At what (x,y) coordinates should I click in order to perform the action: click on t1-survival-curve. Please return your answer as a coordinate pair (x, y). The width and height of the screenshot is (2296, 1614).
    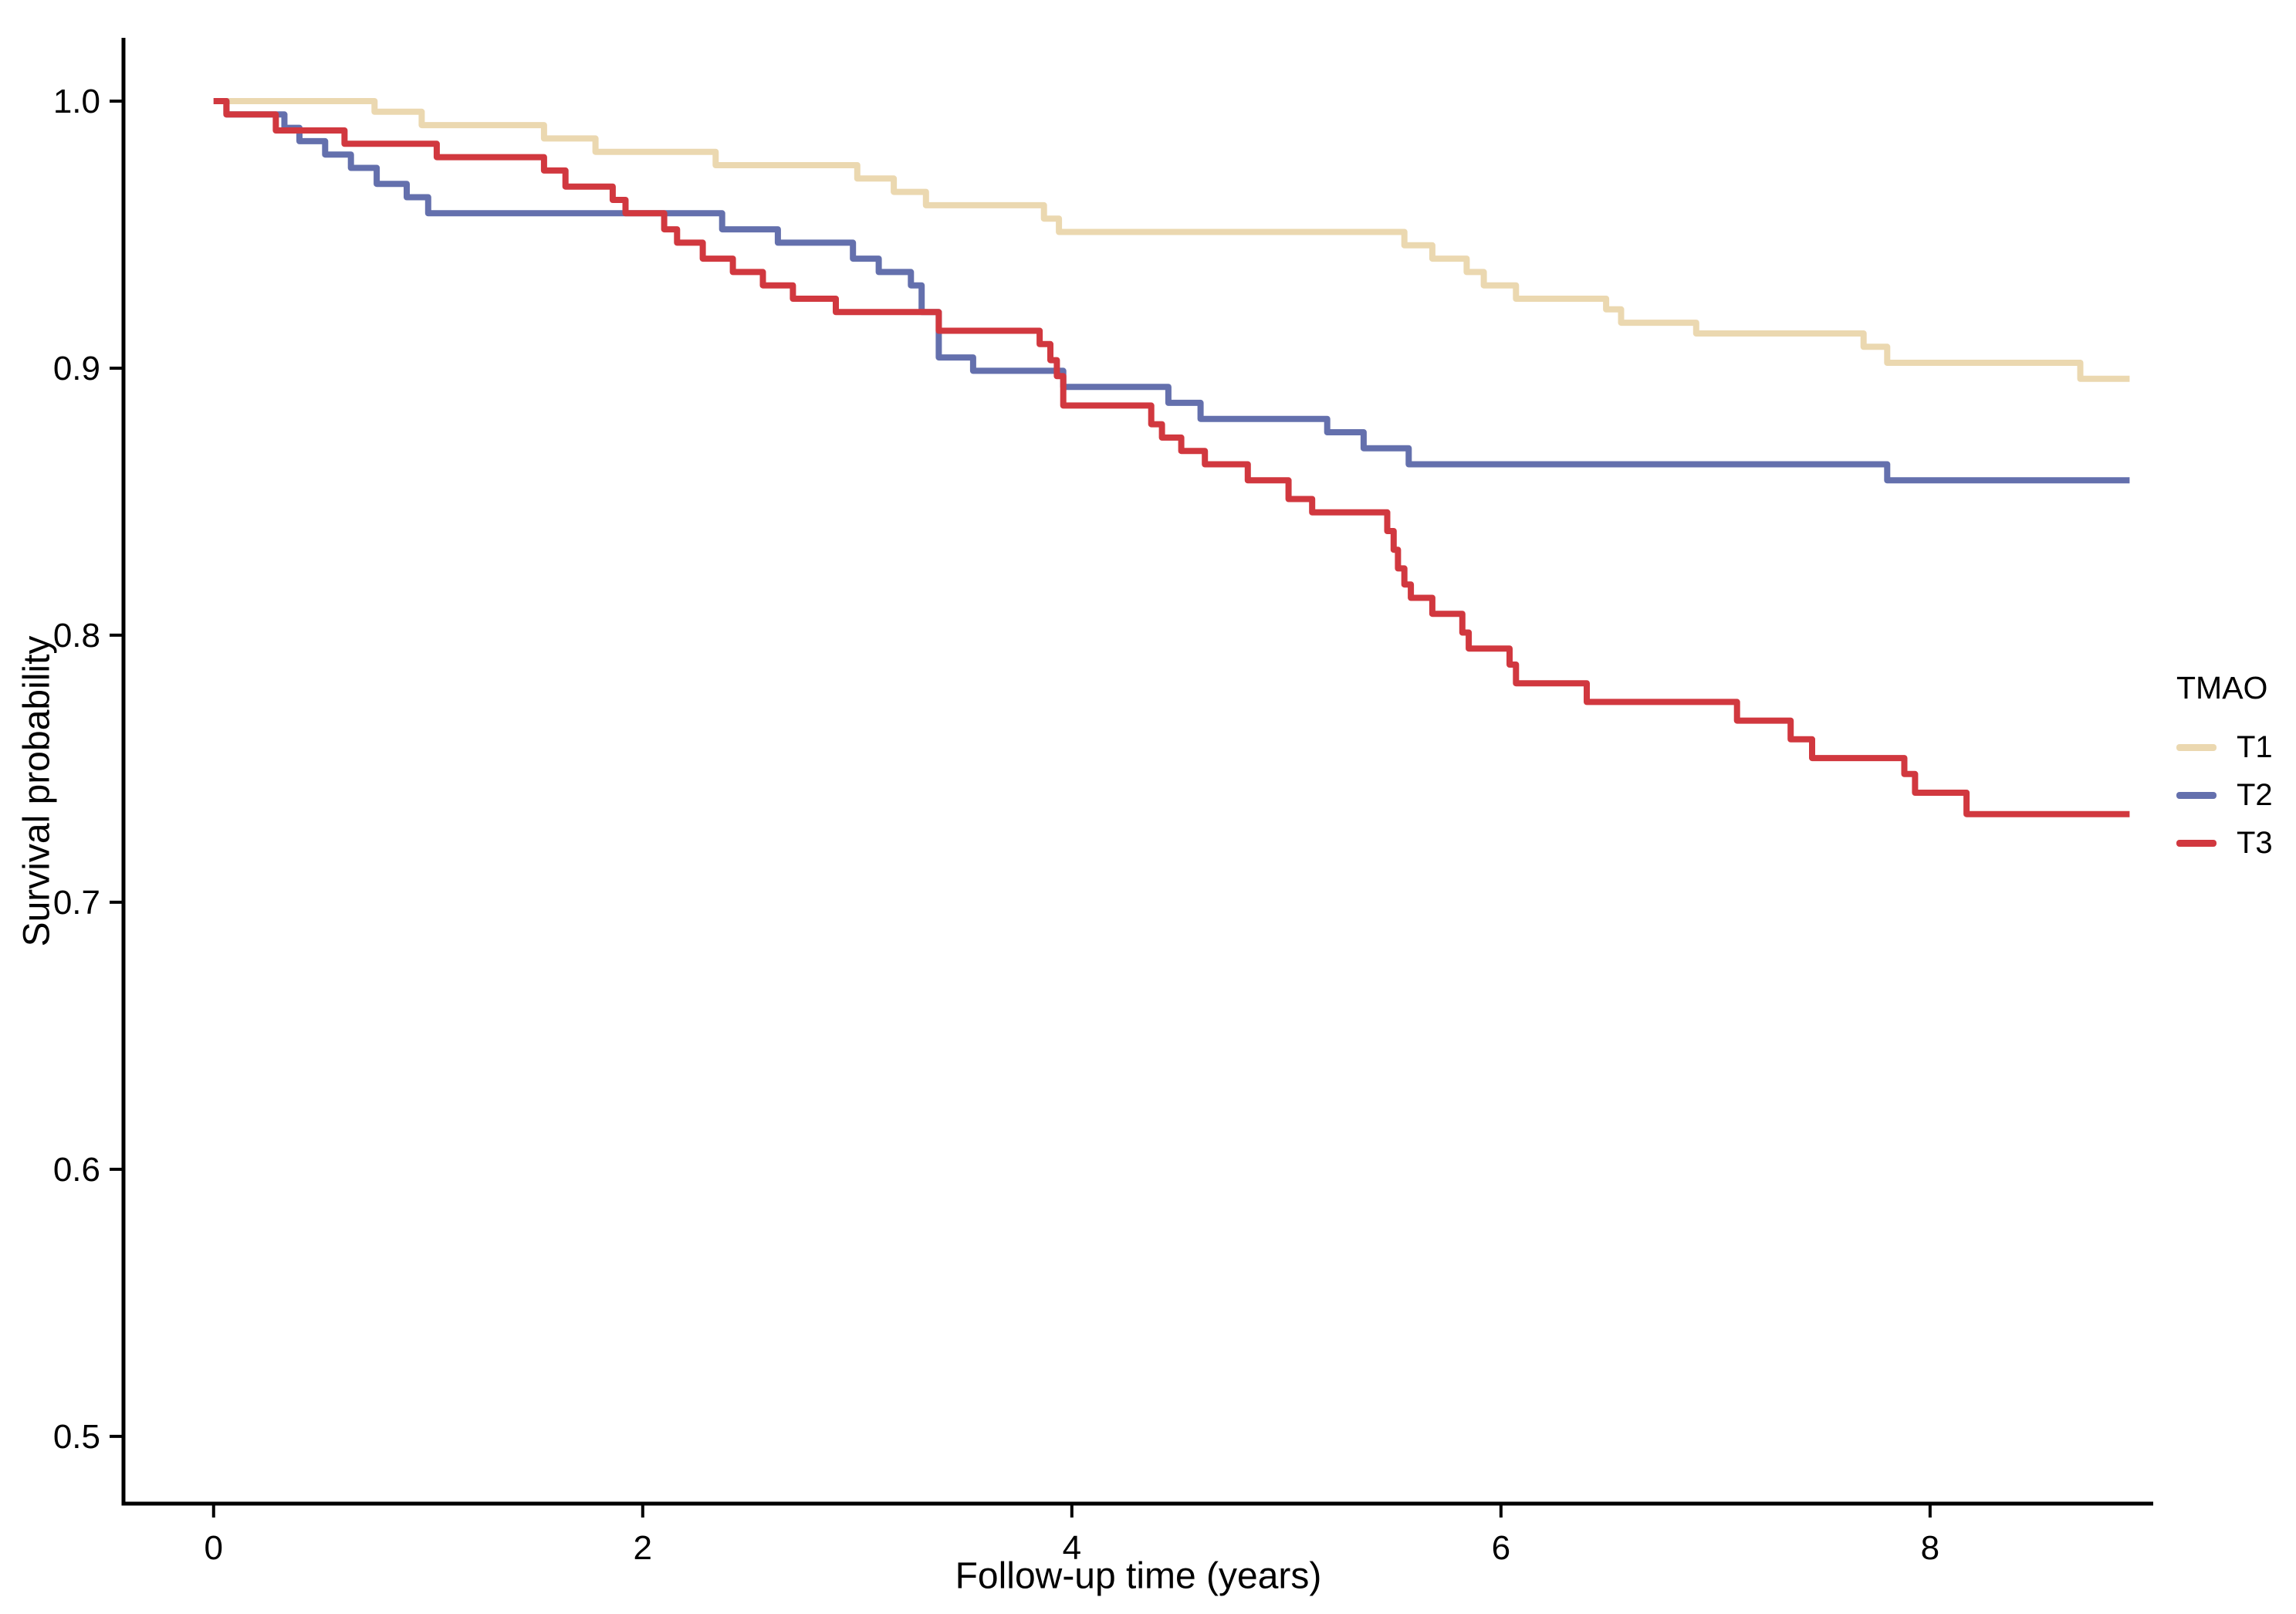
    Looking at the image, I should click on (1171, 240).